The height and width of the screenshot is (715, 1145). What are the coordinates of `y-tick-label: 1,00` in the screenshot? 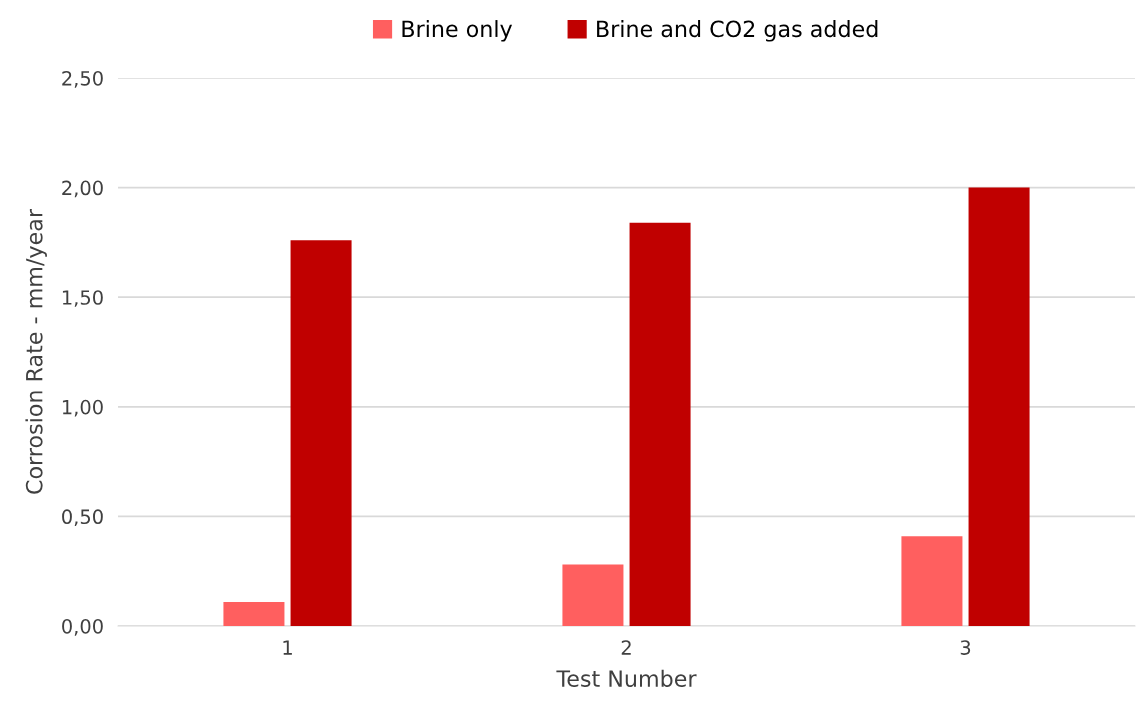 It's located at (82, 408).